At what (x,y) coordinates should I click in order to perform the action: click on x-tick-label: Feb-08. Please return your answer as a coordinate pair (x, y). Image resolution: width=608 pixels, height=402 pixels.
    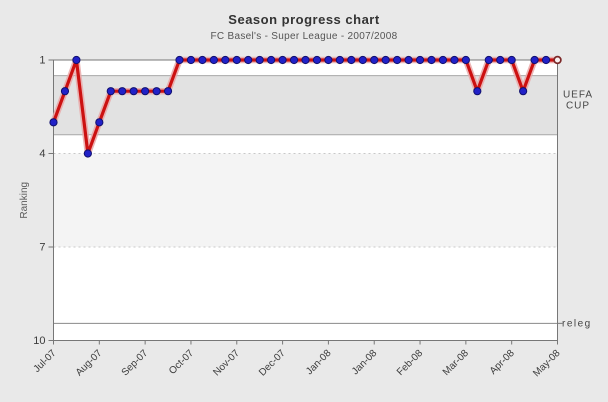
    Looking at the image, I should click on (410, 363).